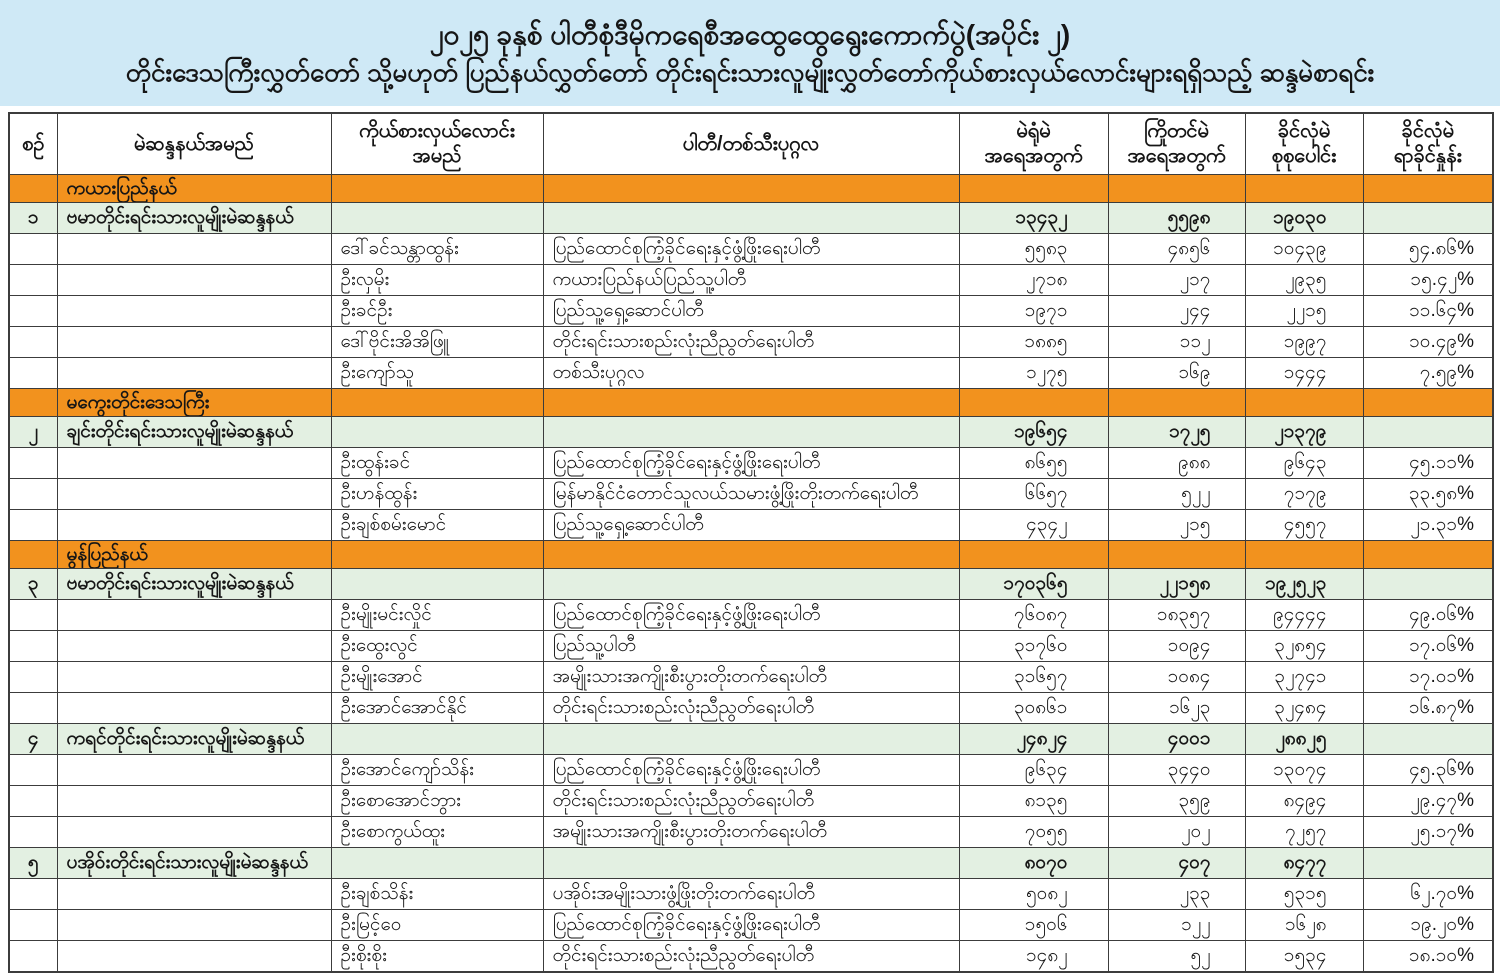 Image resolution: width=1500 pixels, height=973 pixels. Describe the element at coordinates (1176, 863) in the screenshot. I see `cell-advance-votes: ၄၀၇` at that location.